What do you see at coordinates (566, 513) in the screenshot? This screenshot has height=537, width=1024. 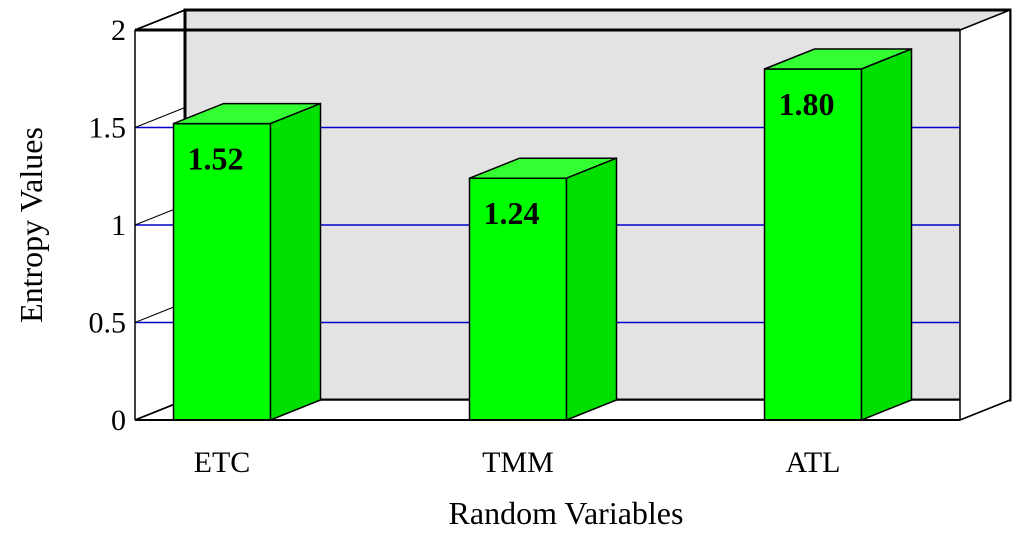 I see `x-axis-title: Random Variables` at bounding box center [566, 513].